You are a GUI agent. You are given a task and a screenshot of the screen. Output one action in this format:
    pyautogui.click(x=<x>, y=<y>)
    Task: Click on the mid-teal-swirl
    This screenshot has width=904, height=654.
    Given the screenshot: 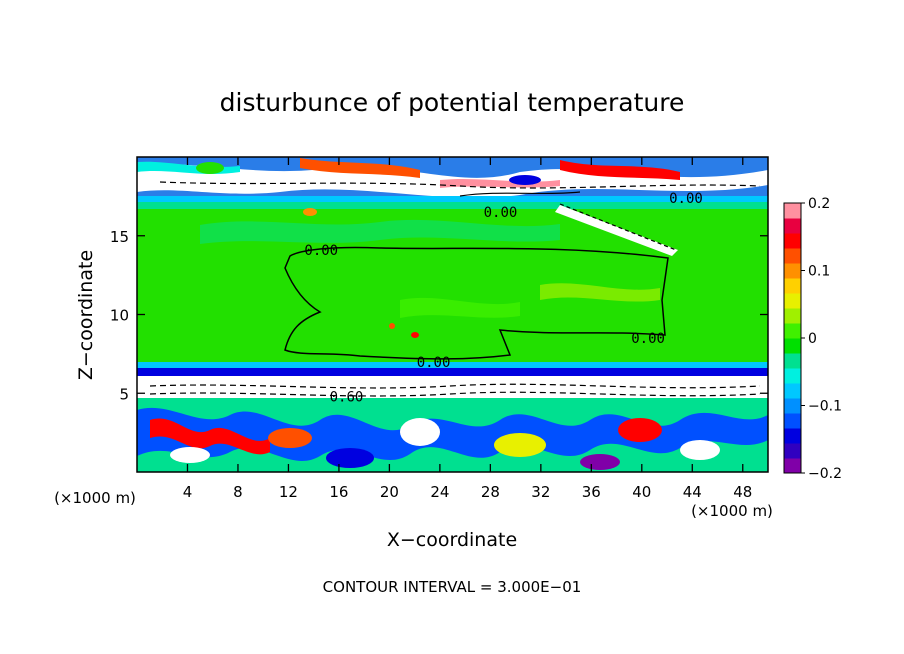 What is the action you would take?
    pyautogui.click(x=380, y=231)
    